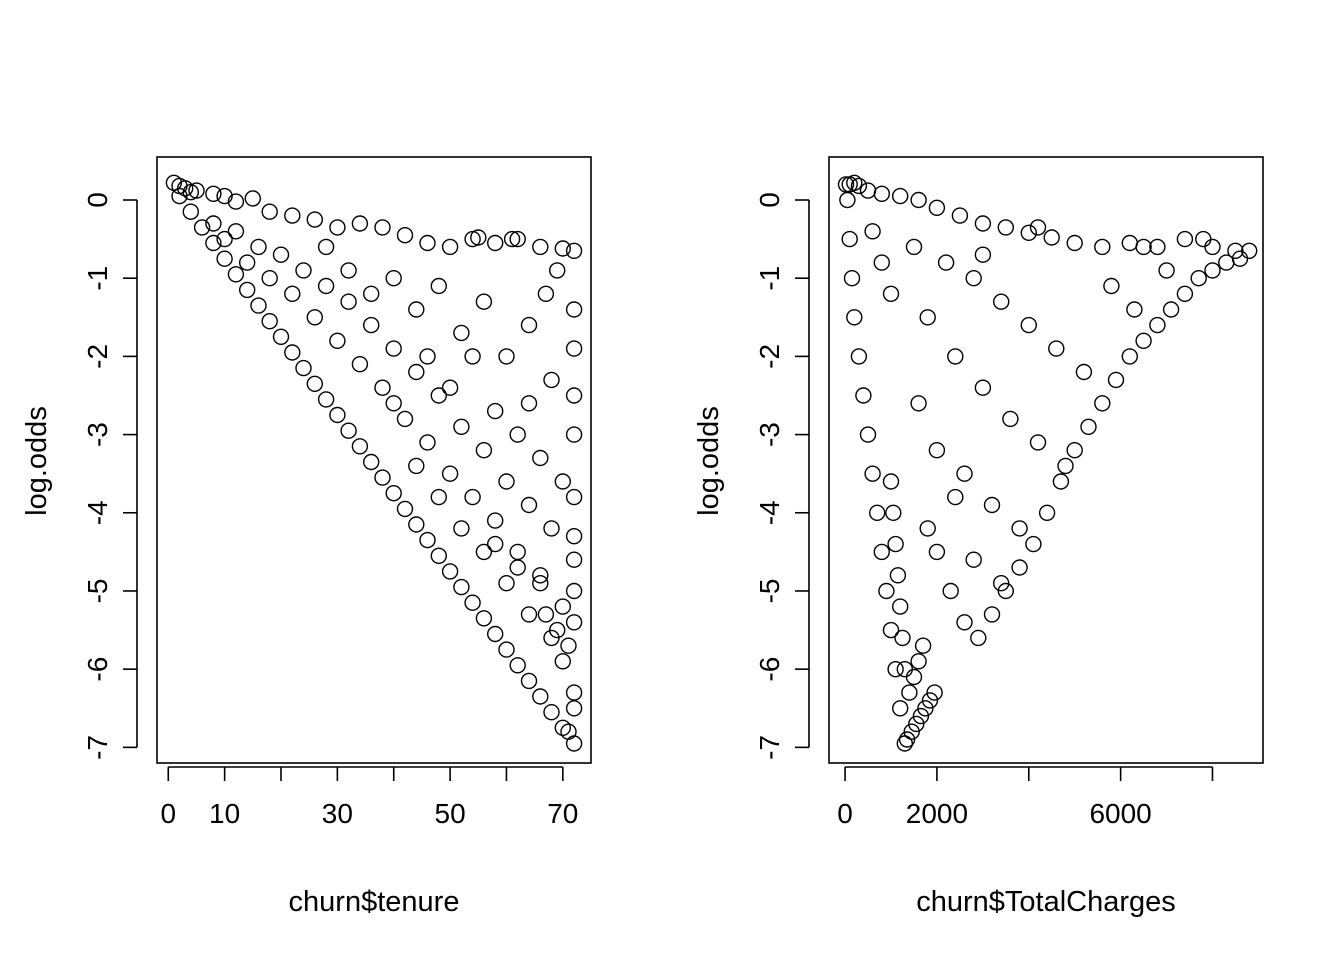 The height and width of the screenshot is (960, 1344). Describe the element at coordinates (97, 434) in the screenshot. I see `left-y-tick-label: -3` at that location.